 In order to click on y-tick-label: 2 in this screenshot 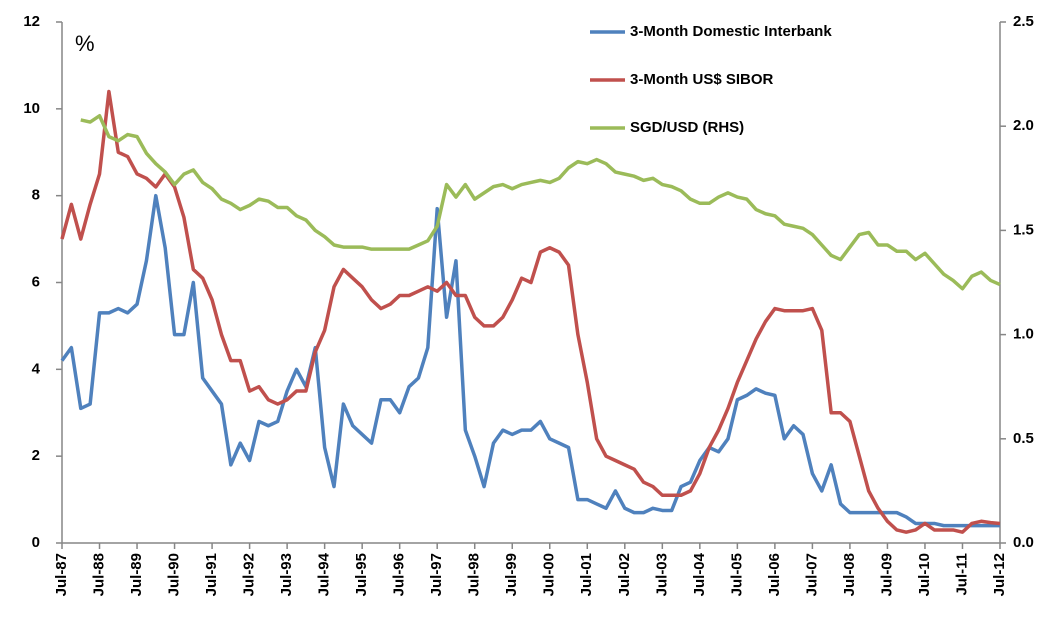, I will do `click(36, 455)`.